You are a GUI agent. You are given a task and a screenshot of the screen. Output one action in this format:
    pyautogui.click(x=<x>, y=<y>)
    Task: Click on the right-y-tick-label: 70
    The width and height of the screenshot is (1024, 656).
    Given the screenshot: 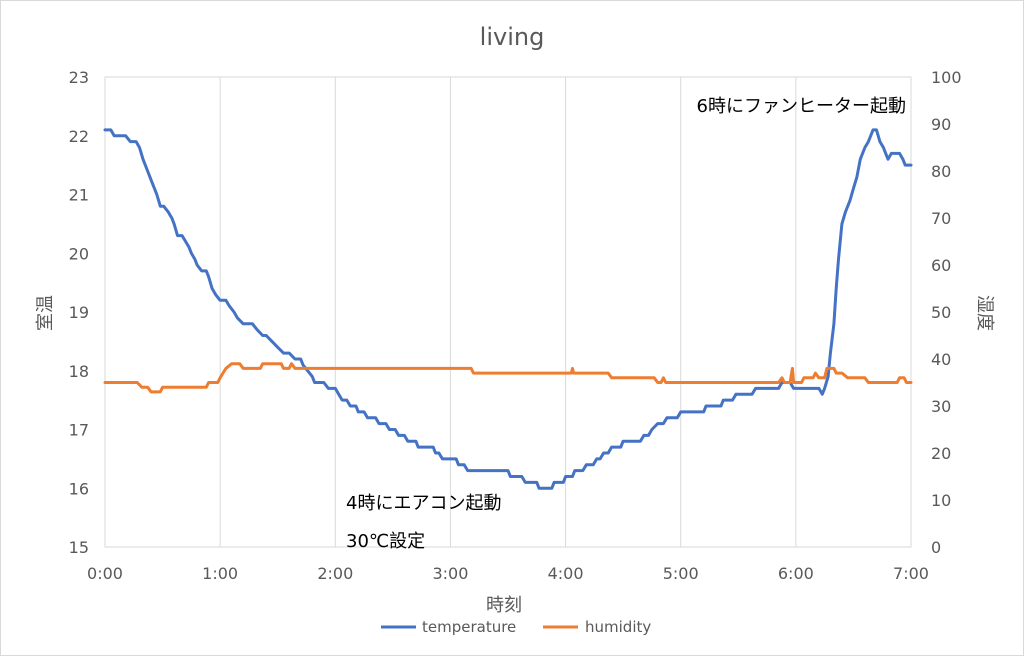 What is the action you would take?
    pyautogui.click(x=941, y=218)
    